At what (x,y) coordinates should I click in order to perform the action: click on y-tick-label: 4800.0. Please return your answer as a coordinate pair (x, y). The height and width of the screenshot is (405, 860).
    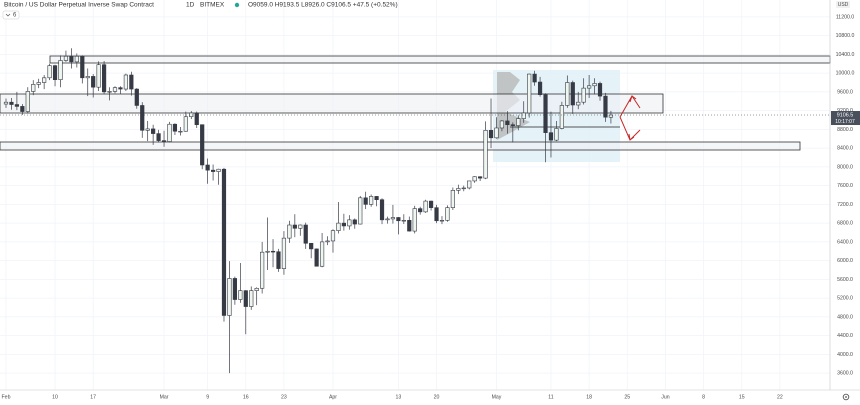
    Looking at the image, I should click on (845, 317).